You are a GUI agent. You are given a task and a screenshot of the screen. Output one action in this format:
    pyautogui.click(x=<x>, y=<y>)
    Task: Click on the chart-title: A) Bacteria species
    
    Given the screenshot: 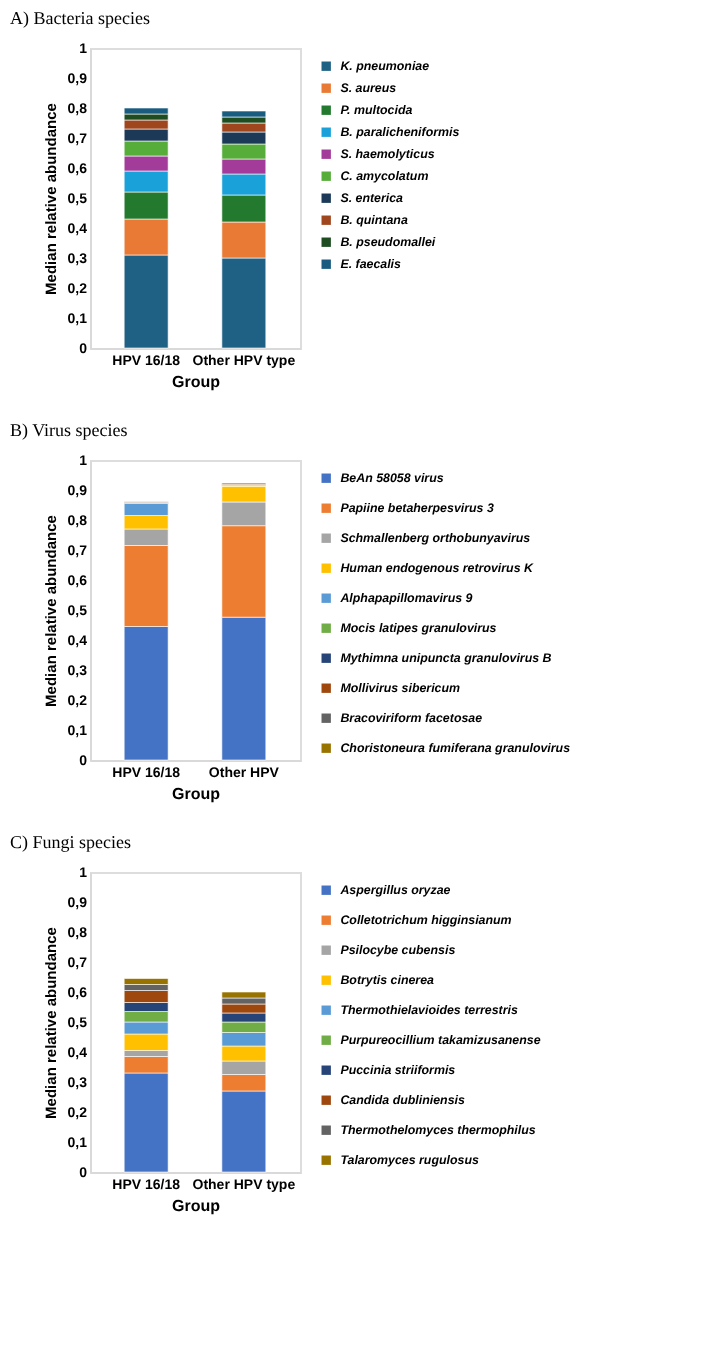 What is the action you would take?
    pyautogui.click(x=80, y=18)
    